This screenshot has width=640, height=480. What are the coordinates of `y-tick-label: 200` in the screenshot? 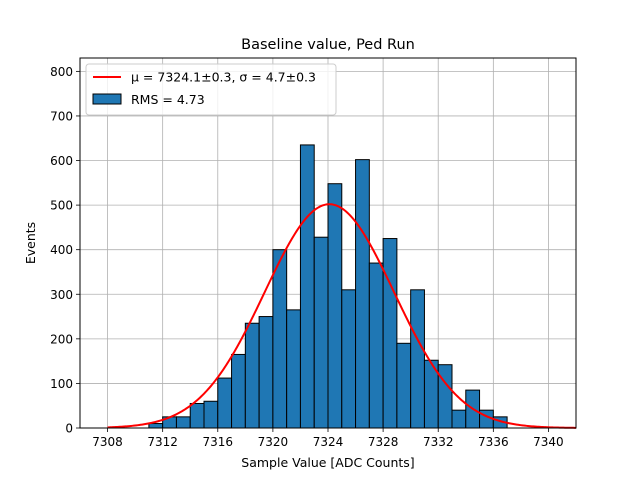 It's located at (61, 339).